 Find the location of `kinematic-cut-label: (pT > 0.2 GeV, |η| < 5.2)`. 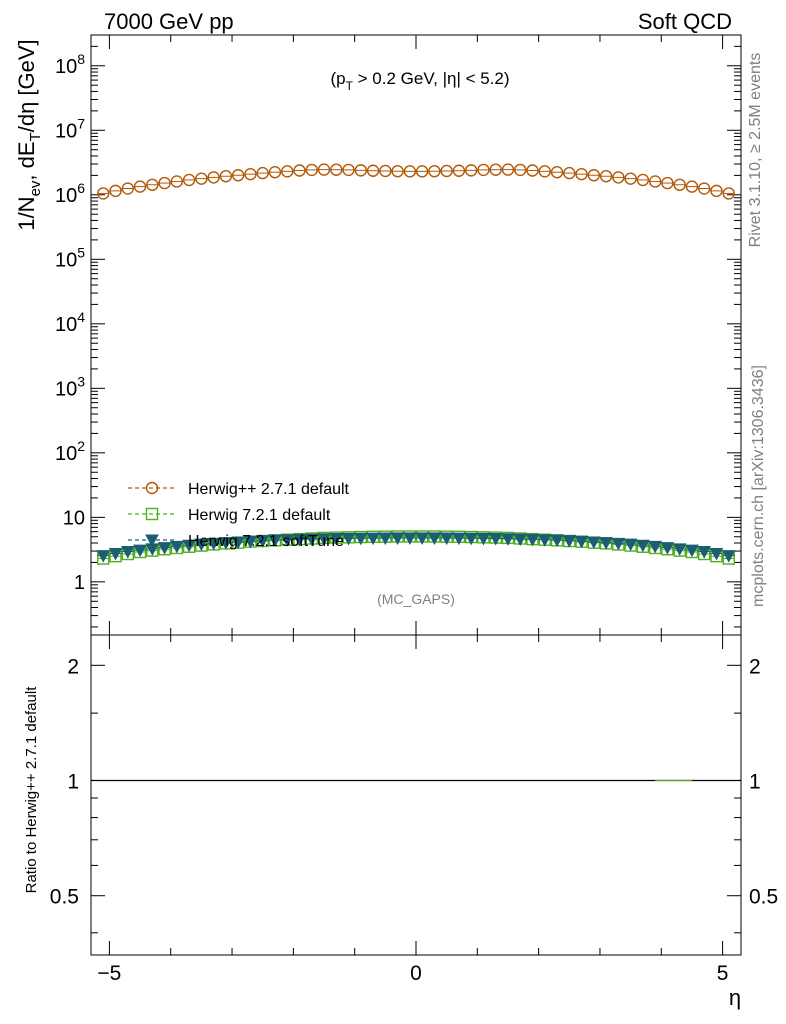

kinematic-cut-label: (pT > 0.2 GeV, |η| < 5.2) is located at coordinates (419, 81).